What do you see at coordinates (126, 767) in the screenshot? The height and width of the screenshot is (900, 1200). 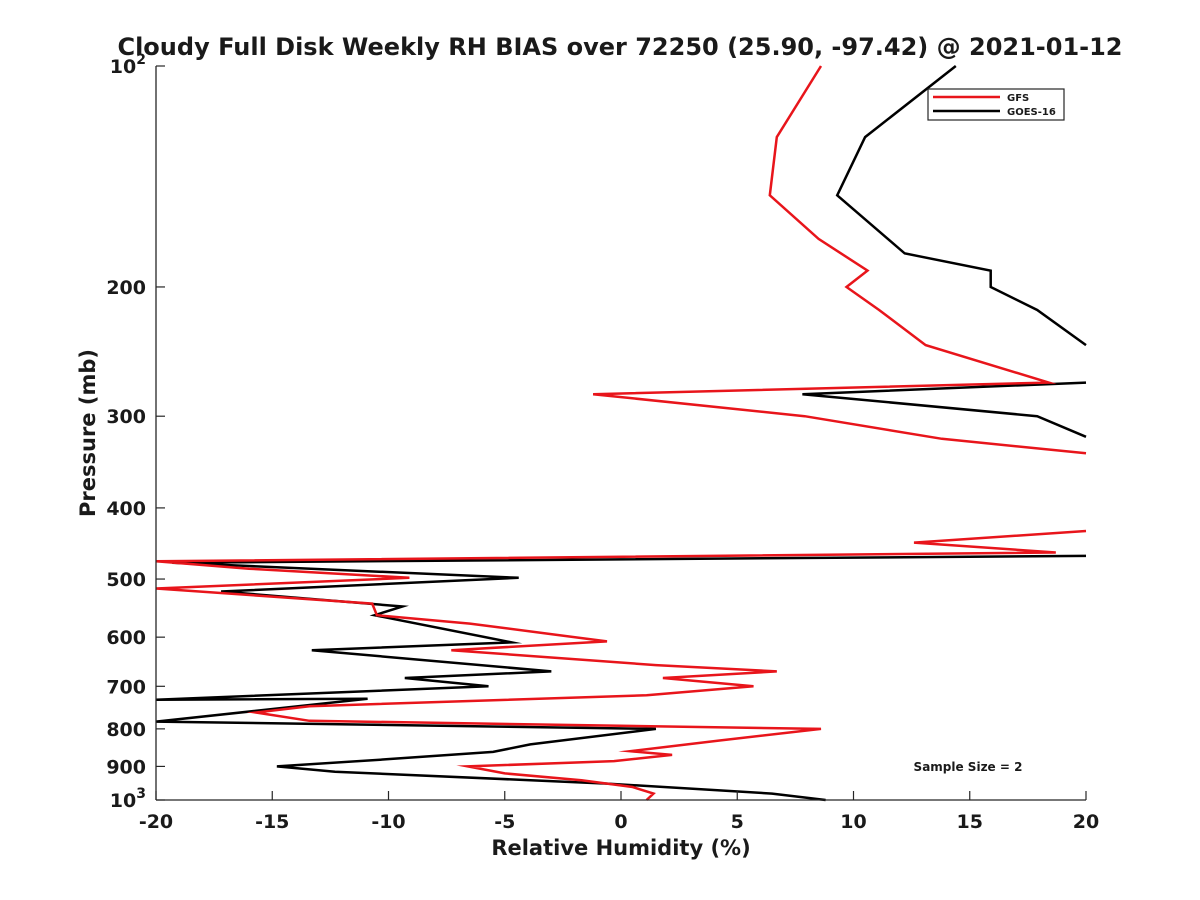 I see `y-tick-label: 900` at bounding box center [126, 767].